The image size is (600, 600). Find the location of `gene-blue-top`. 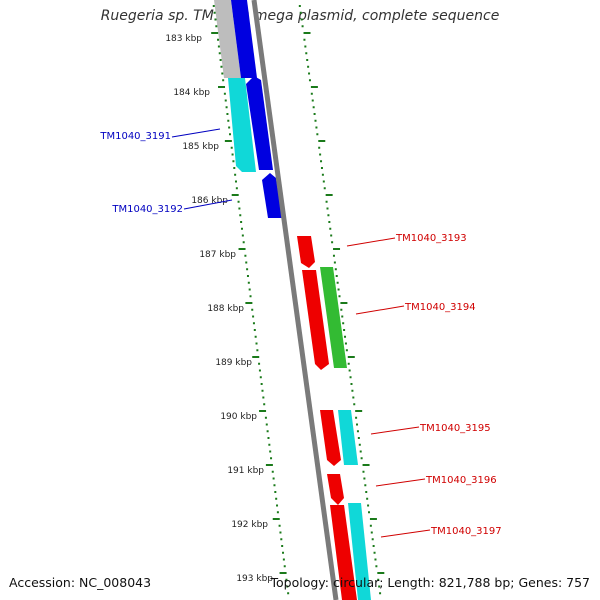

gene-blue-top is located at coordinates (244, 39).